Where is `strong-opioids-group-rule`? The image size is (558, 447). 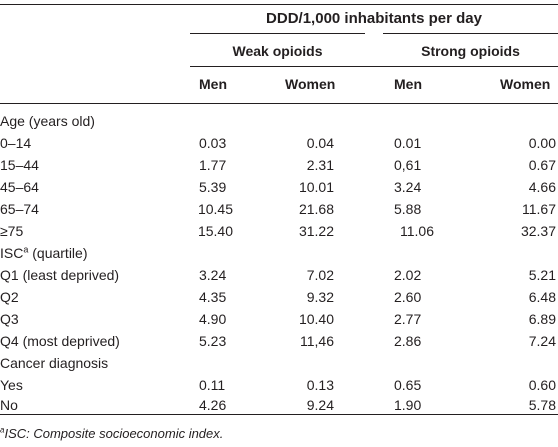 strong-opioids-group-rule is located at coordinates (470, 33).